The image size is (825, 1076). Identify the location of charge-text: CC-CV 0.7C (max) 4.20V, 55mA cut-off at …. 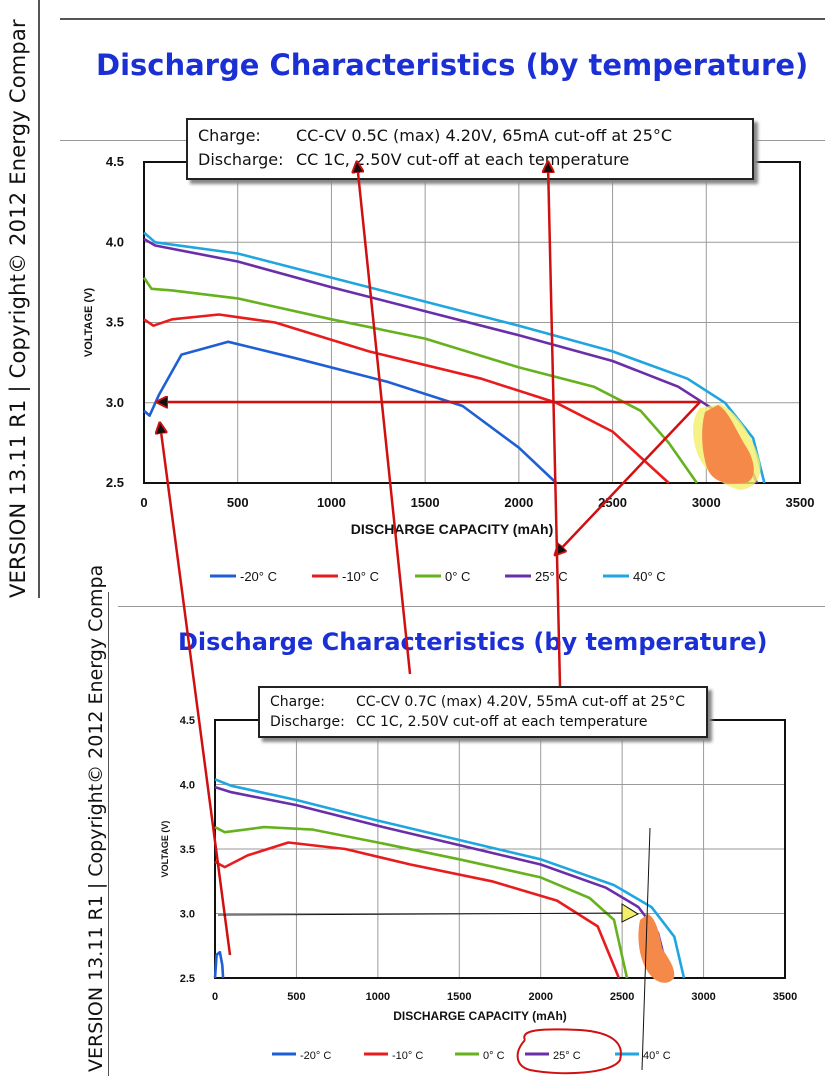
(521, 702).